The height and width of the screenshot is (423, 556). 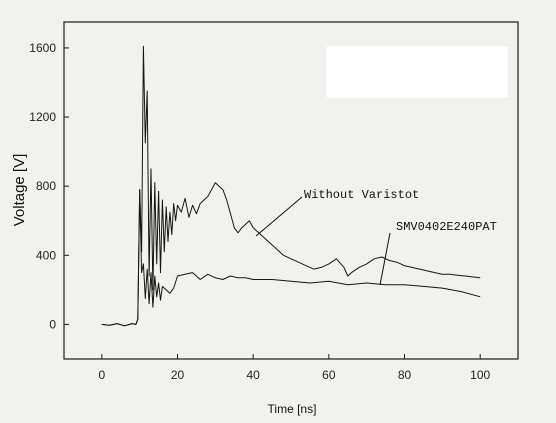 I want to click on y-tick-label: 400, so click(x=46, y=255).